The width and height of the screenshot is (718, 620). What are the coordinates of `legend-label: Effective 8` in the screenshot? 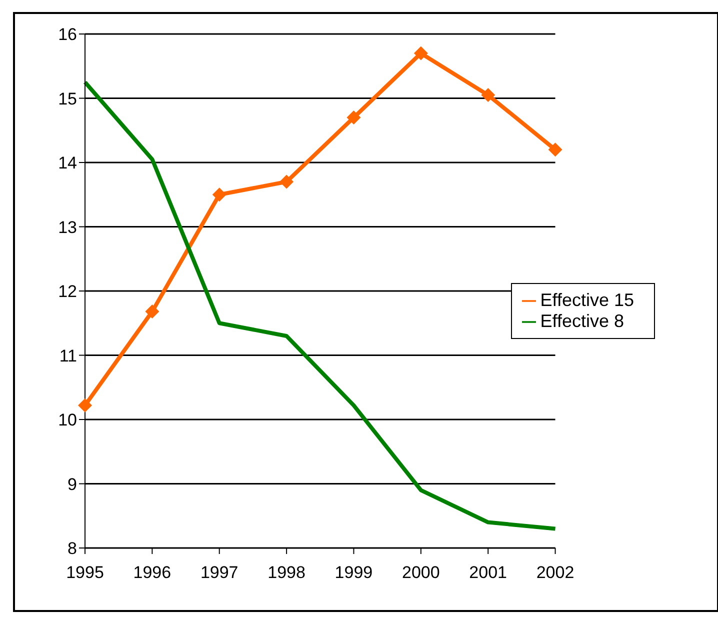 It's located at (582, 321).